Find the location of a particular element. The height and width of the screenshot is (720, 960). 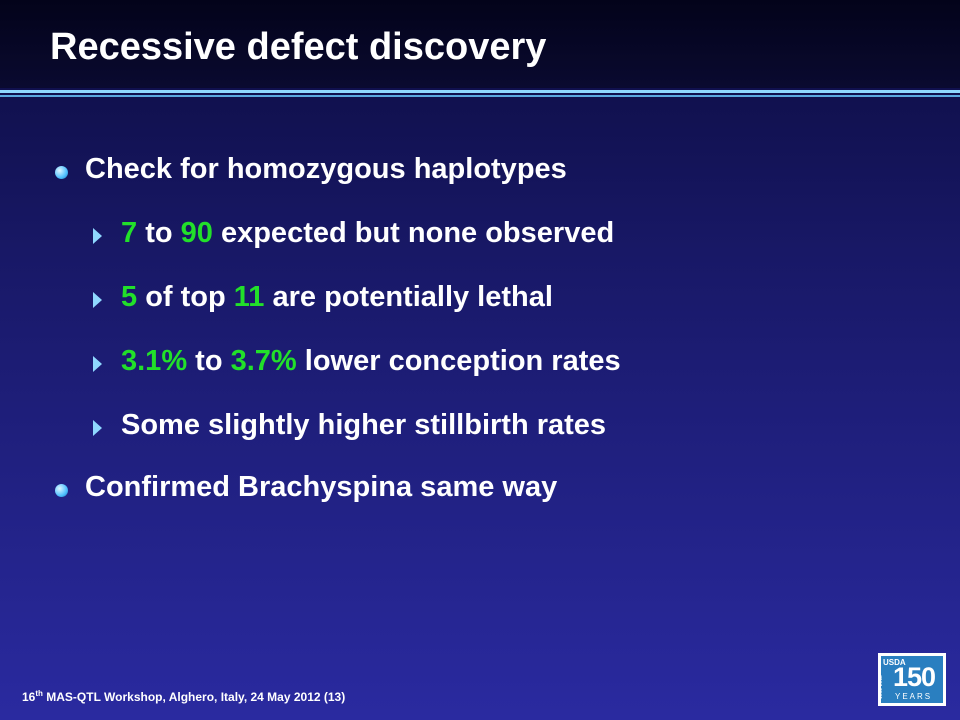

footer-suffix: th is located at coordinates (39, 693).